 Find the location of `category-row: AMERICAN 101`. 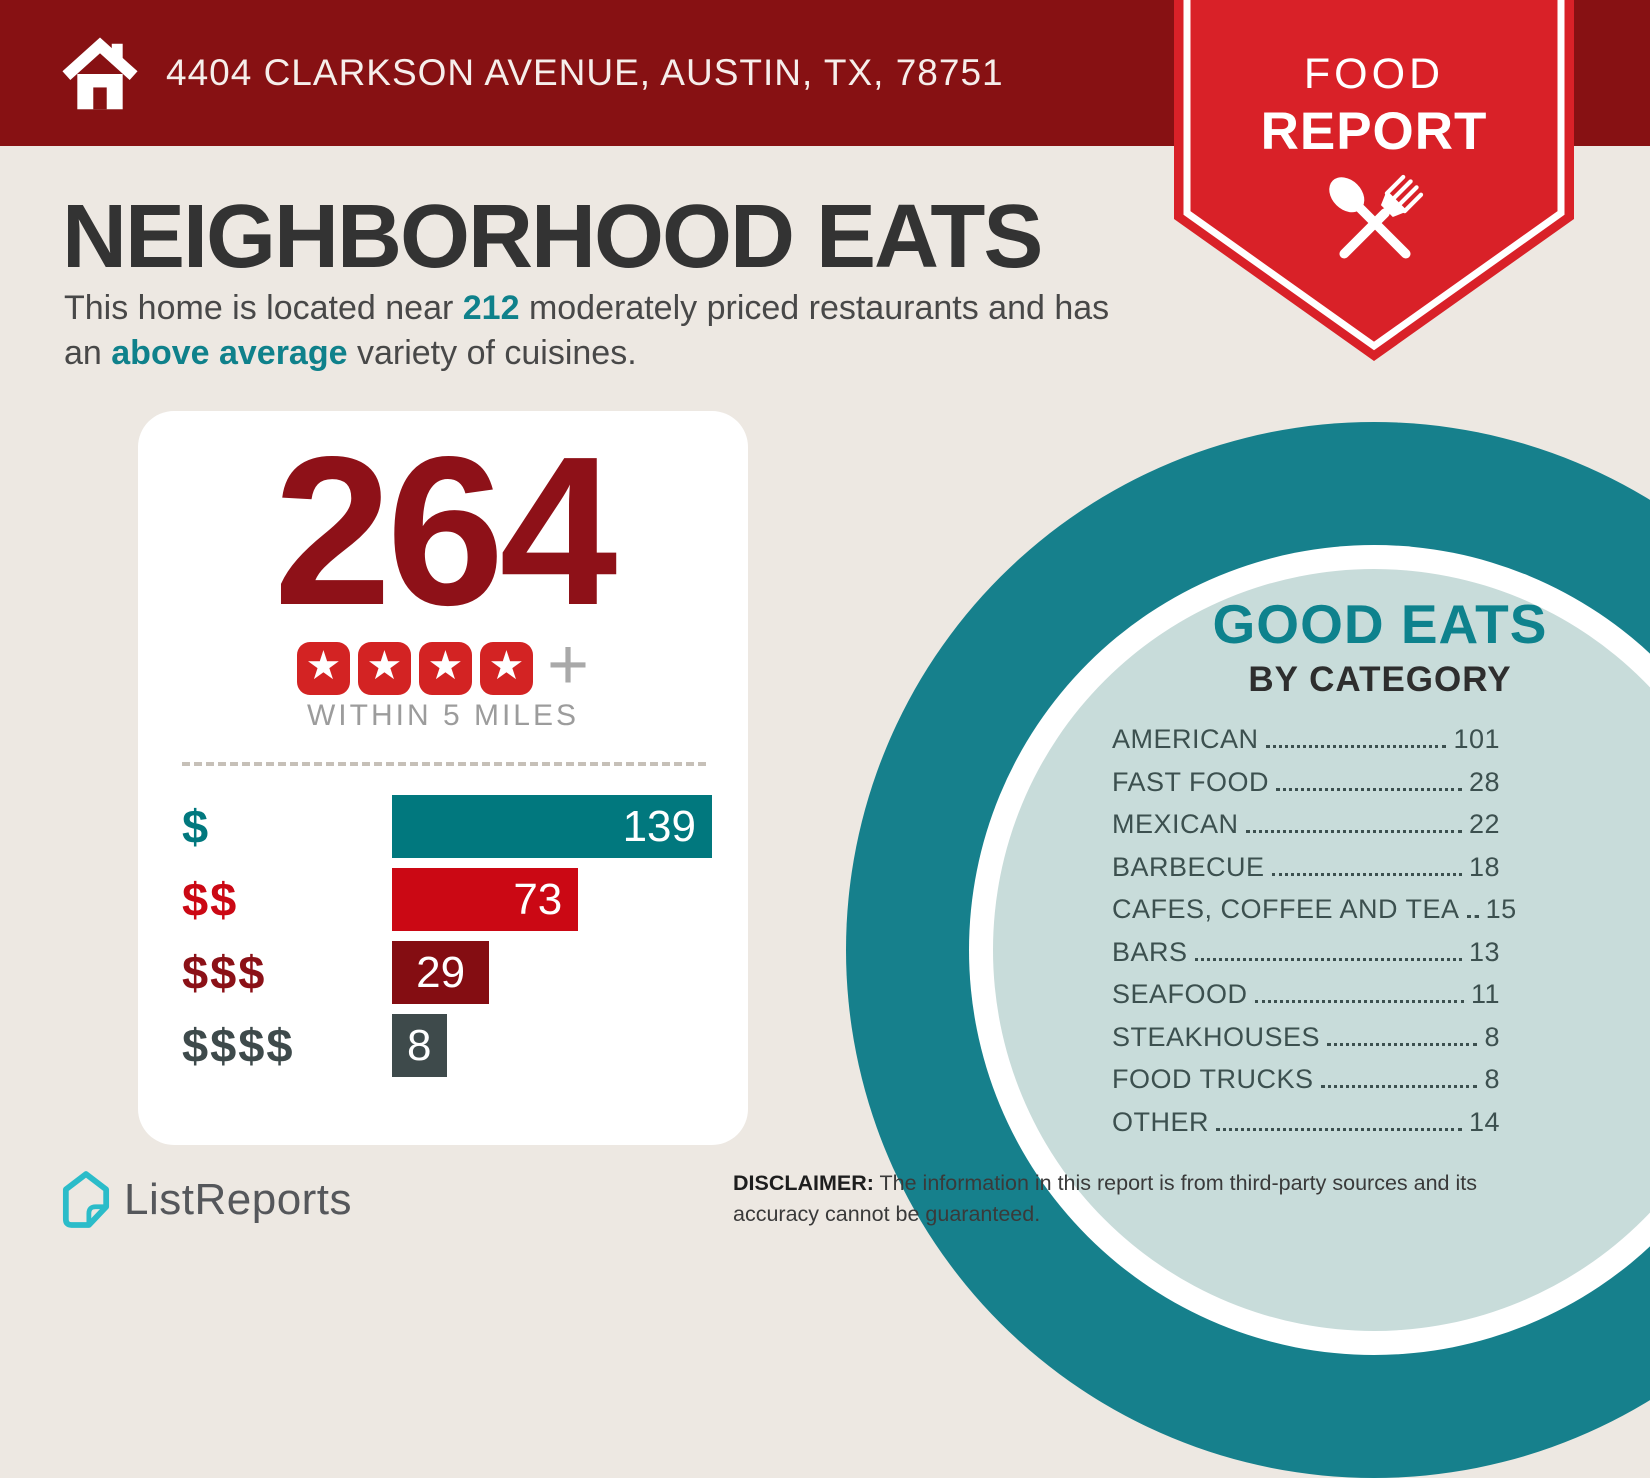

category-row: AMERICAN 101 is located at coordinates (1306, 739).